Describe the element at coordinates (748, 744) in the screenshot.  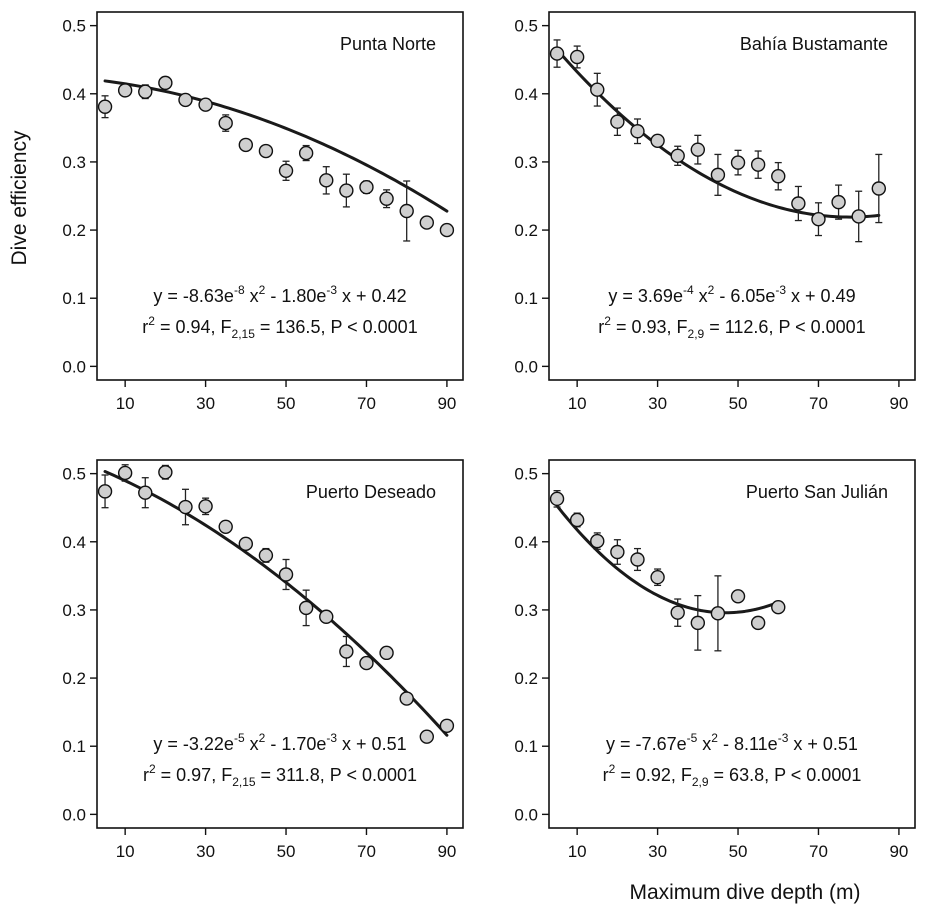
I see `fit-equation-part: - 8.11e` at that location.